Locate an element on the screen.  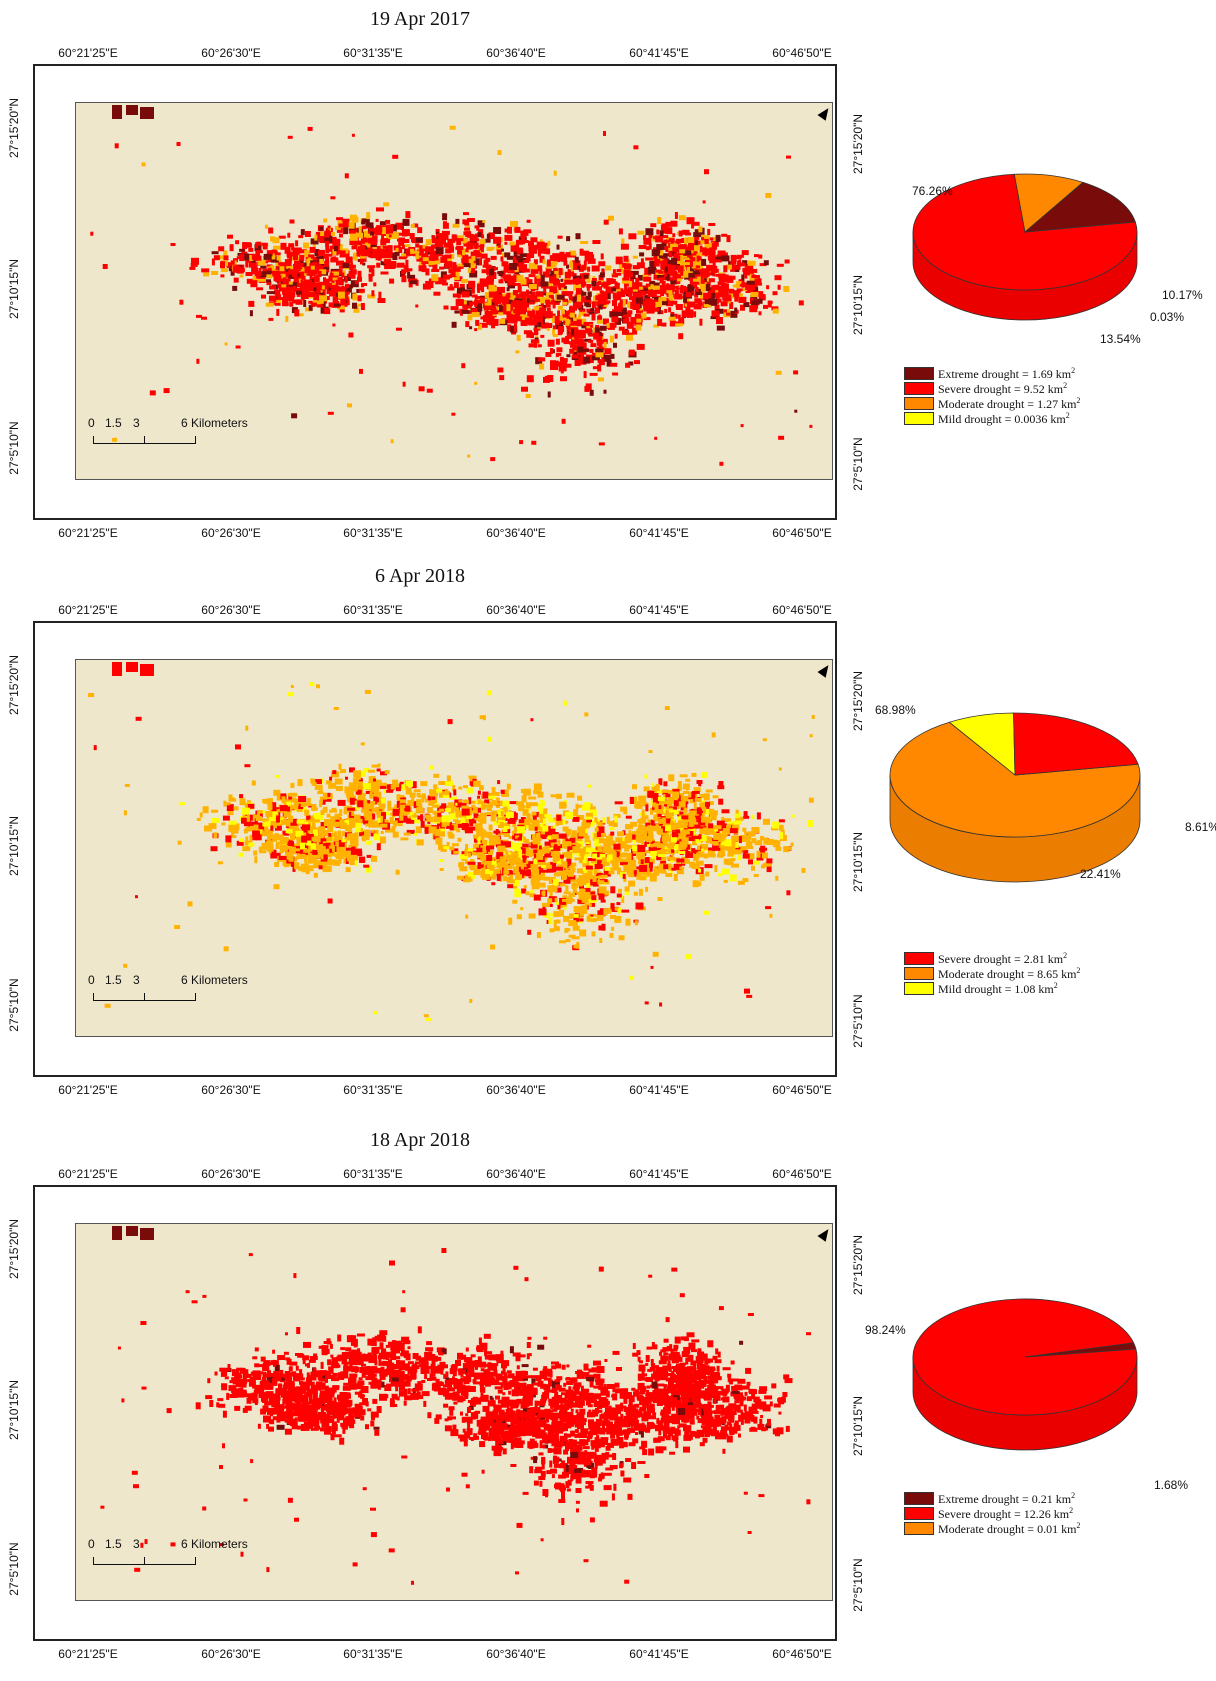
longitude-label: 60°31'35"E is located at coordinates (372, 533).